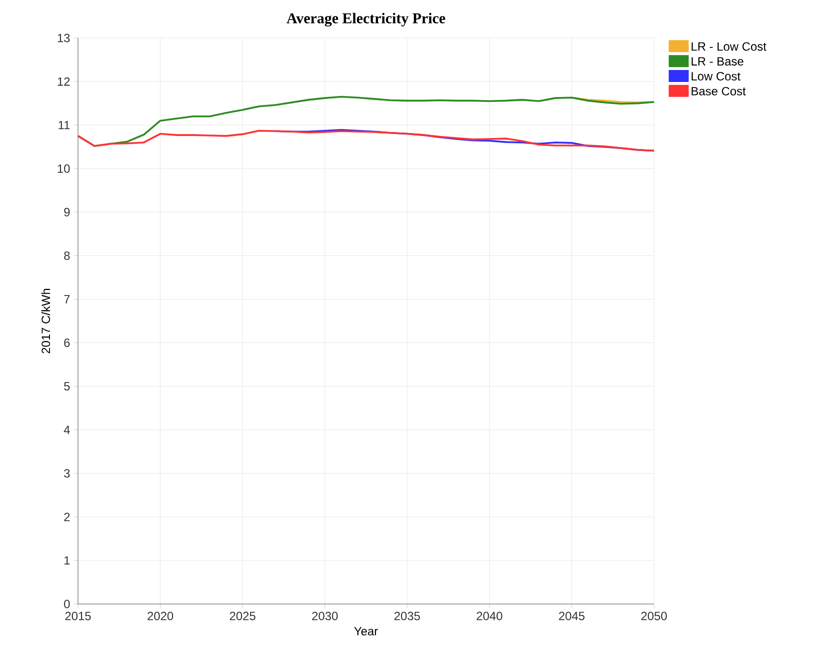 Image resolution: width=819 pixels, height=664 pixels. I want to click on y-tick-label: 3, so click(67, 473).